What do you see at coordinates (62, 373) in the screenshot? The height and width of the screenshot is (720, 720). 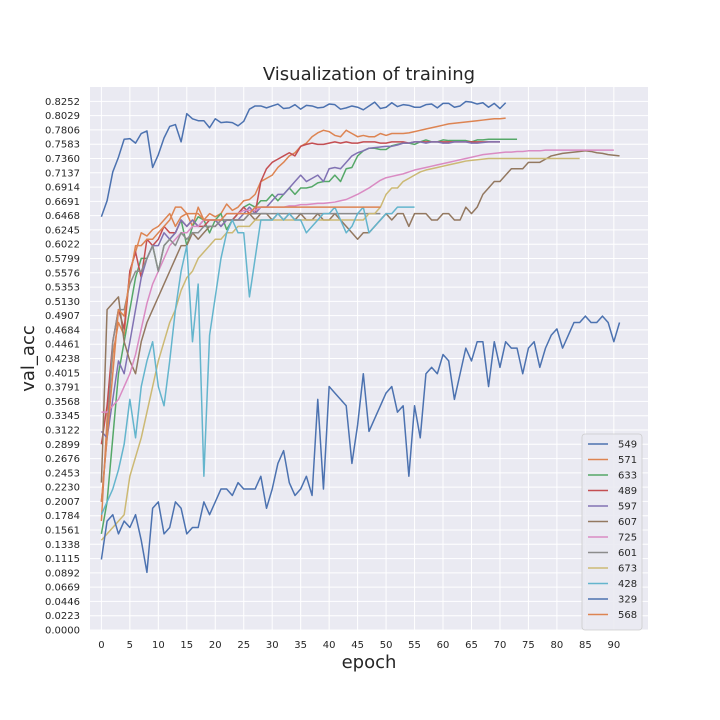 I see `y-tick-label: 0.4015` at bounding box center [62, 373].